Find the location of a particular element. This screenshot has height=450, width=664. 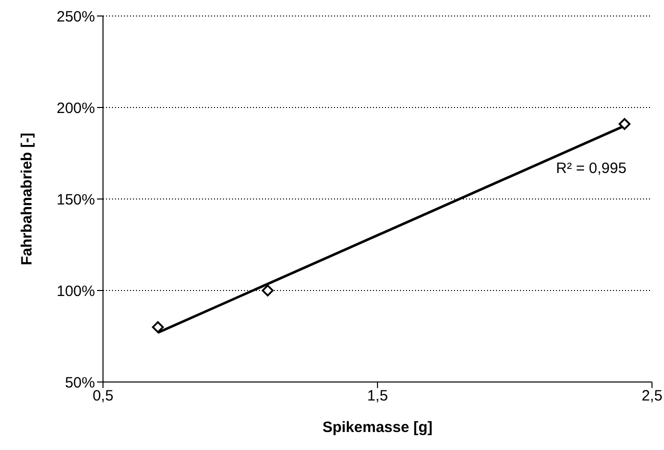

y-tick-label: 150% is located at coordinates (75, 199).